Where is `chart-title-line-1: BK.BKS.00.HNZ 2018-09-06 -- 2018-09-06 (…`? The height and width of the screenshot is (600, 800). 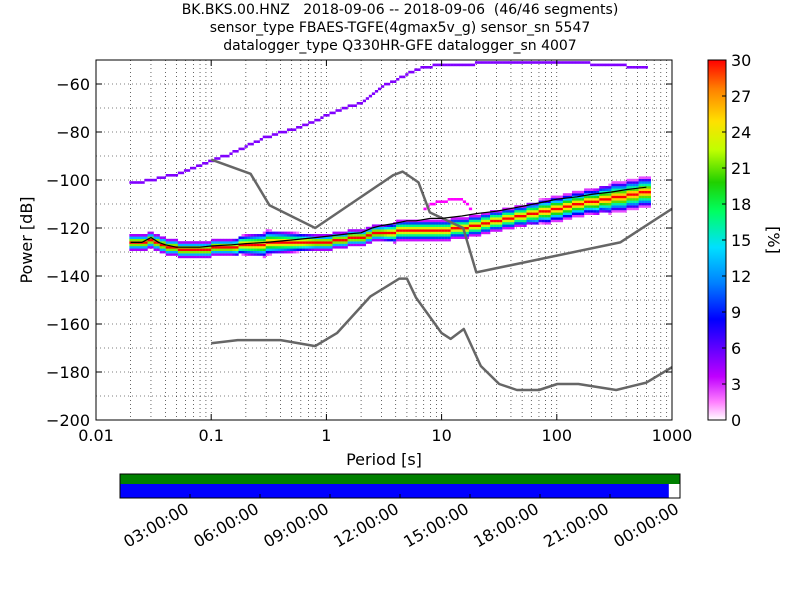 chart-title-line-1: BK.BKS.00.HNZ 2018-09-06 -- 2018-09-06 (… is located at coordinates (400, 10).